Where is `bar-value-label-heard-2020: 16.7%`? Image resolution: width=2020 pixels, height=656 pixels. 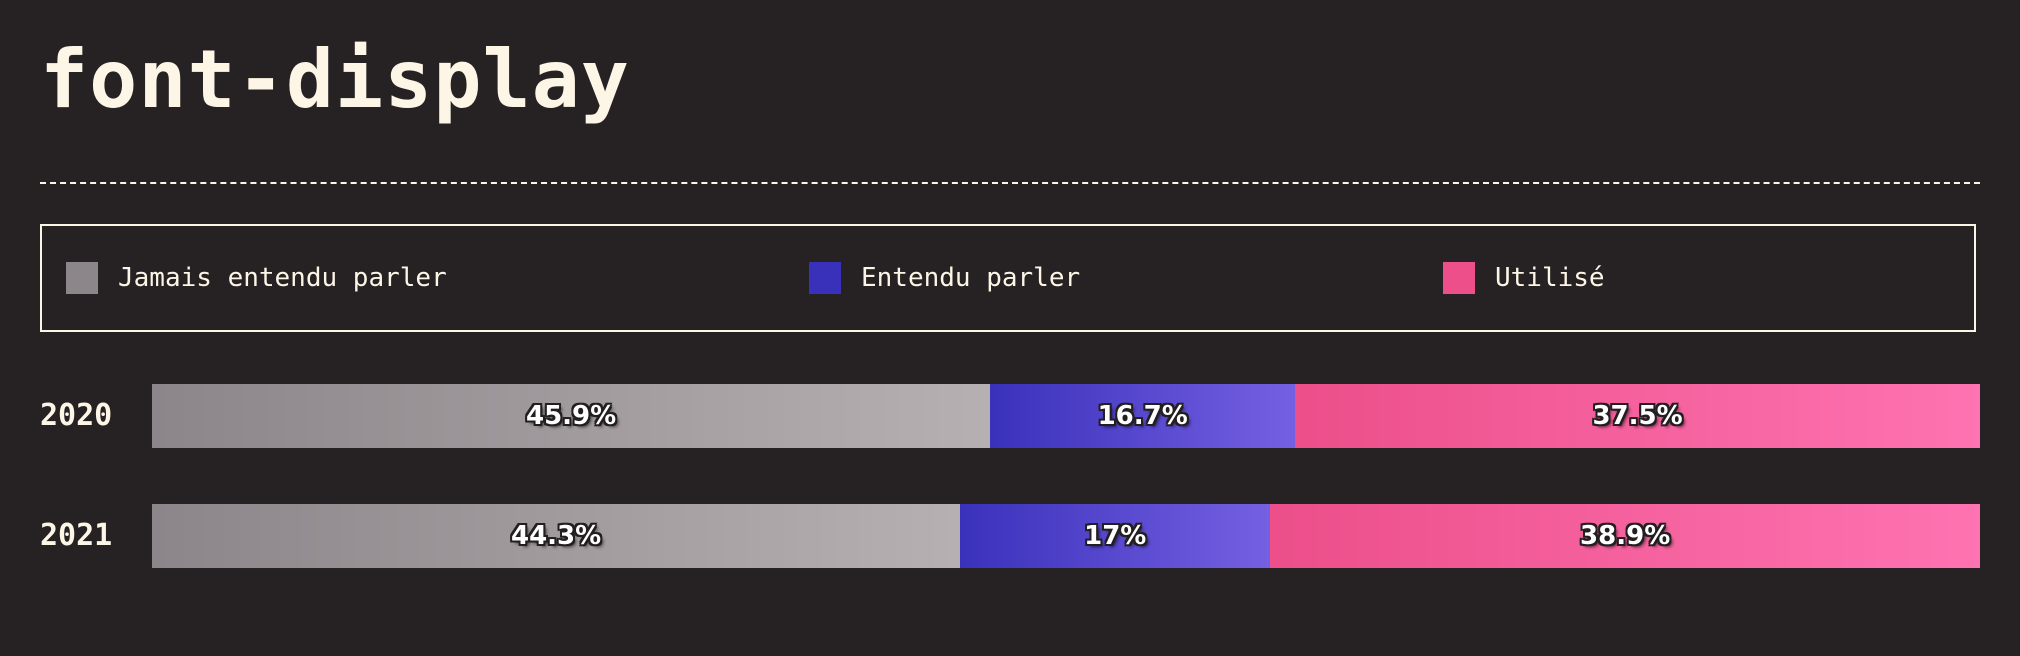
bar-value-label-heard-2020: 16.7% is located at coordinates (1142, 416).